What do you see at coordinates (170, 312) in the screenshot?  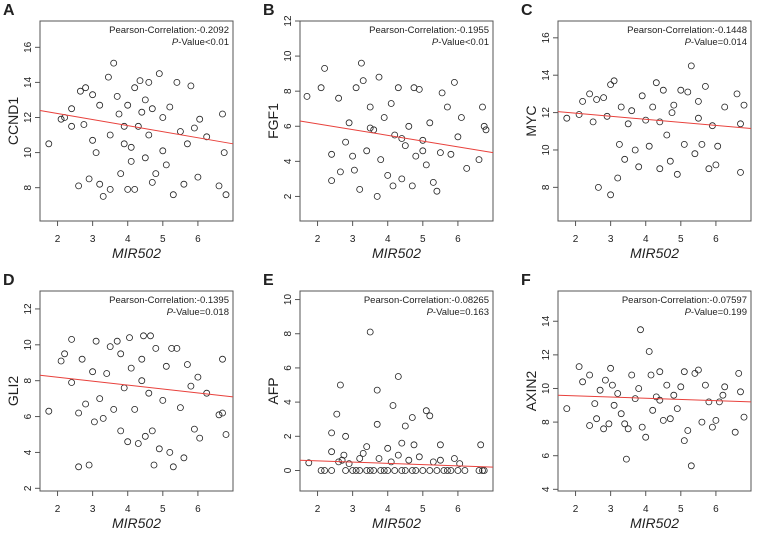 I see `p-value-prefix: P` at bounding box center [170, 312].